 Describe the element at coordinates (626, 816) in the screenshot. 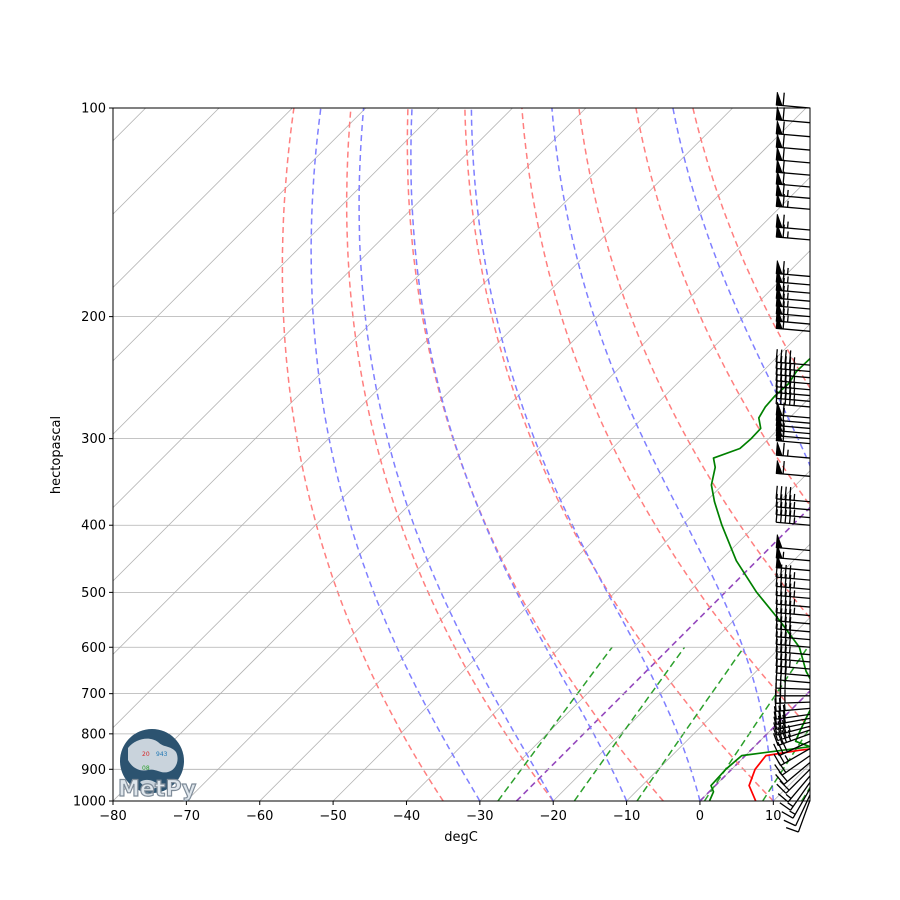

I see `x-tick-label: −10` at that location.